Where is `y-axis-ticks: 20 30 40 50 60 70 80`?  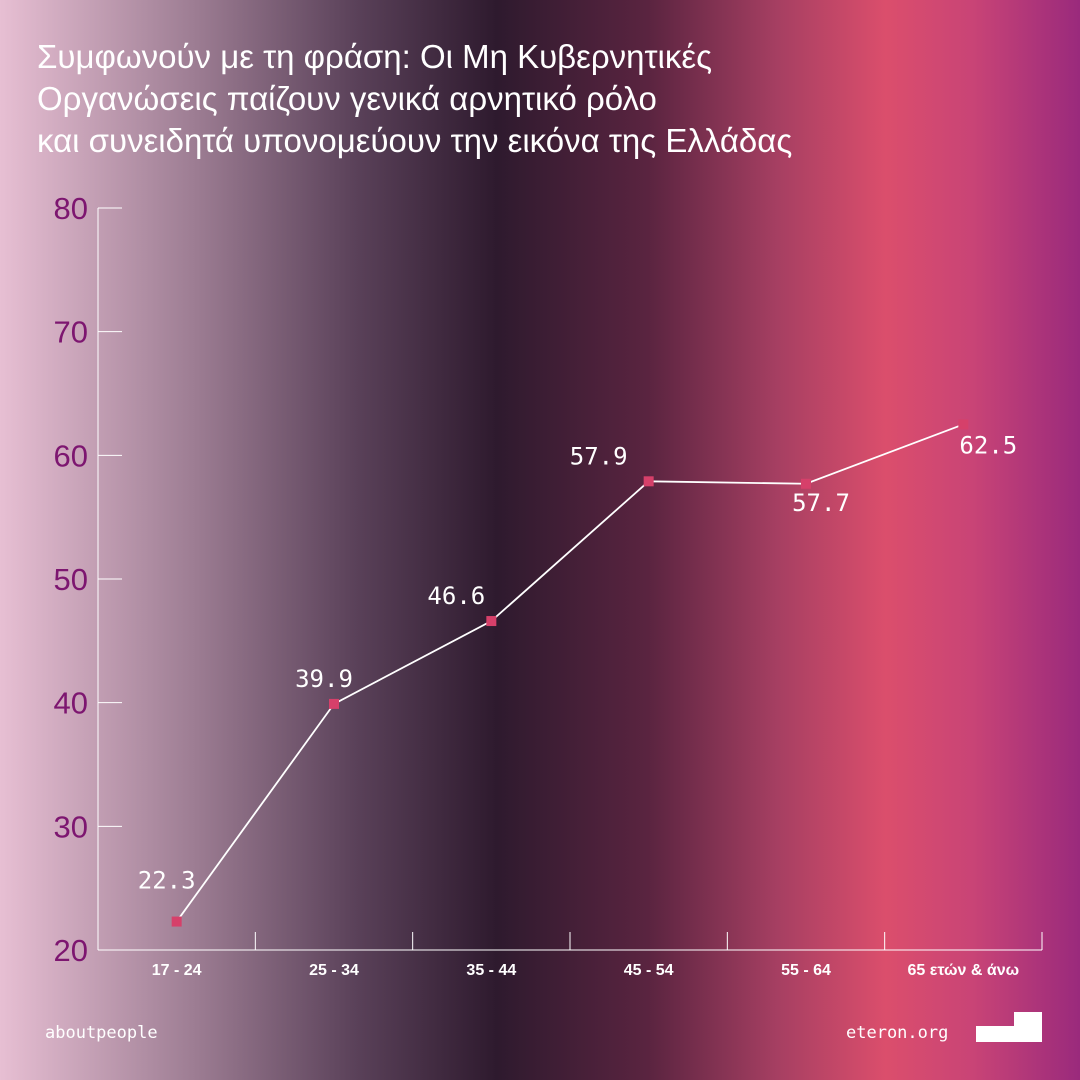
y-axis-ticks: 20 30 40 50 60 70 80 is located at coordinates (88, 579).